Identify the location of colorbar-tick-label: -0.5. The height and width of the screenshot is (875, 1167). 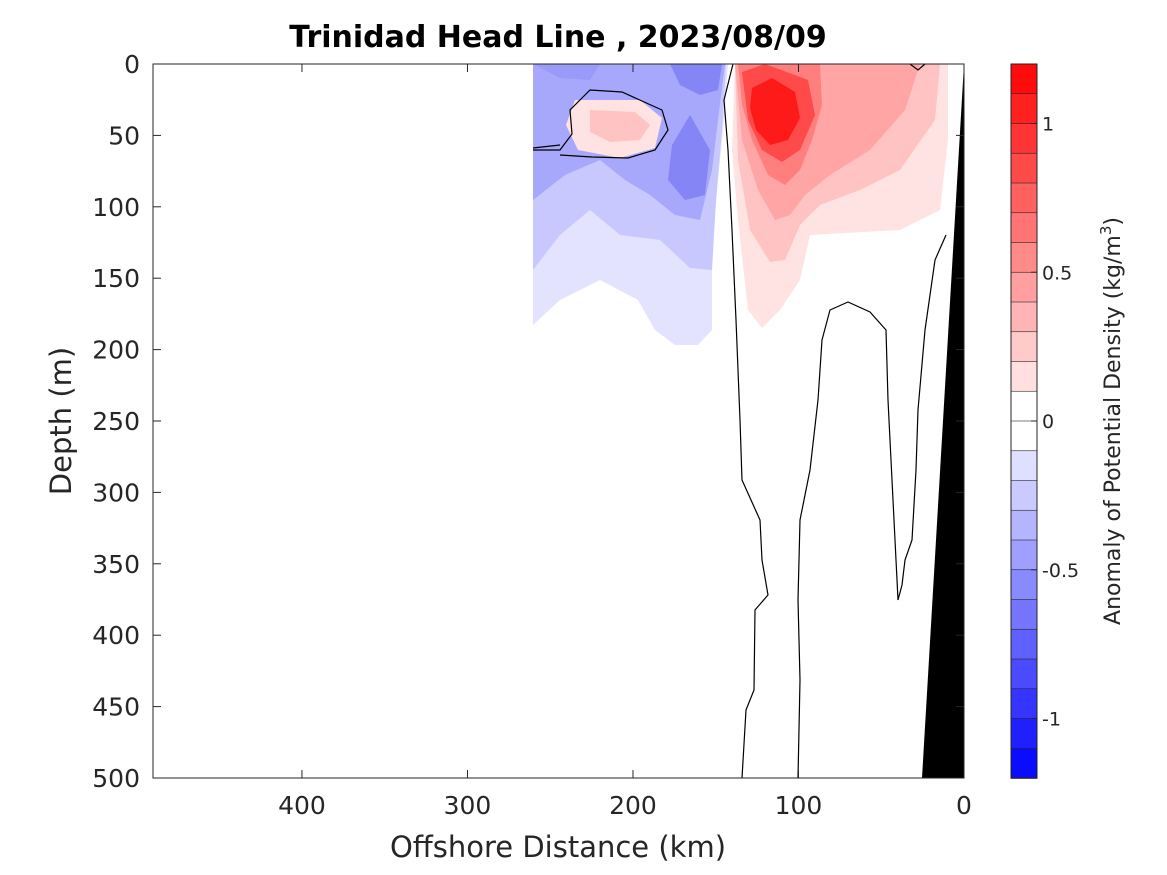
(1060, 571).